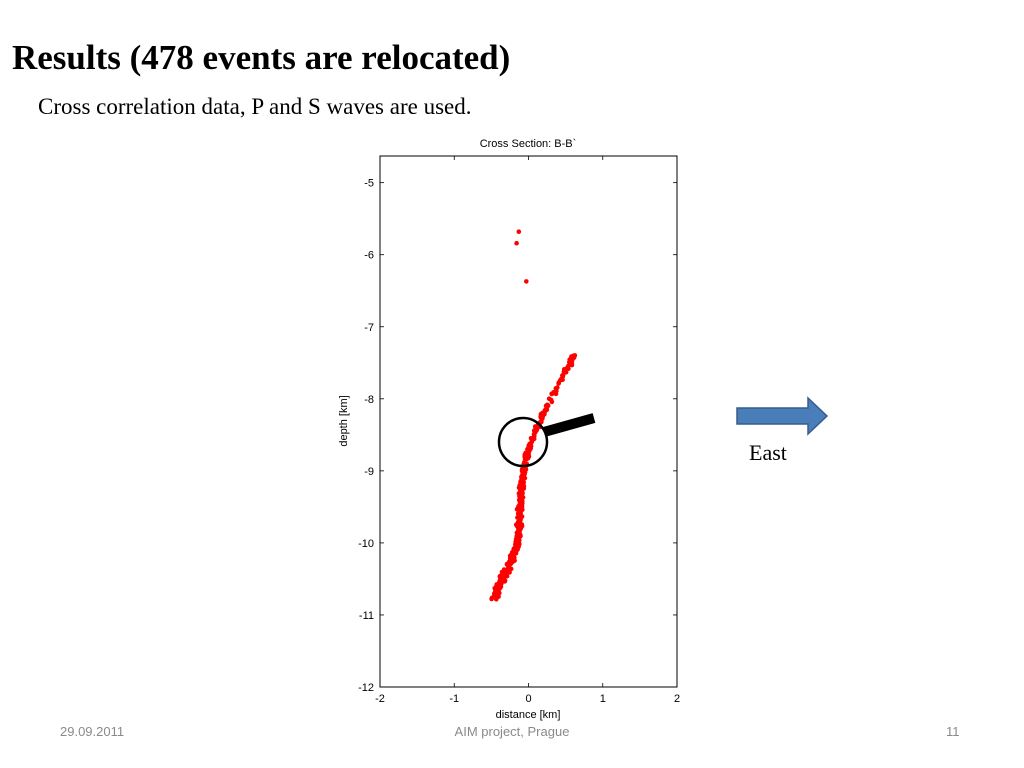 This screenshot has height=768, width=1024. What do you see at coordinates (380, 699) in the screenshot?
I see `x-tick-label: -2` at bounding box center [380, 699].